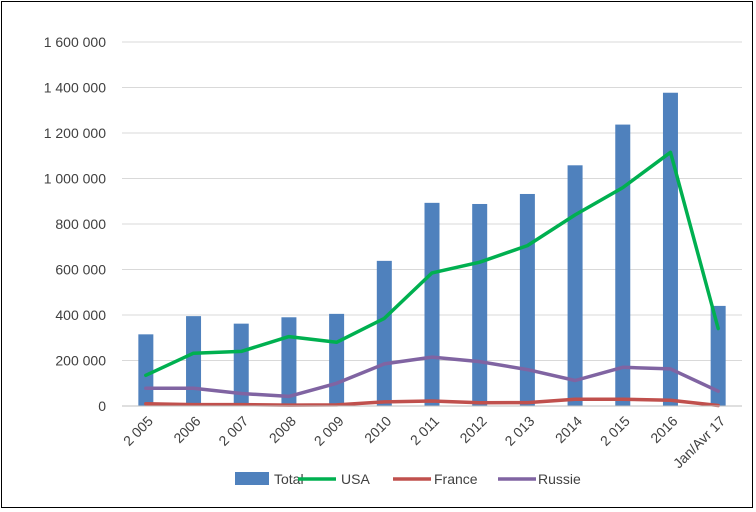 The width and height of the screenshot is (756, 512). What do you see at coordinates (75, 88) in the screenshot?
I see `y-tick-label: 1 400 000` at bounding box center [75, 88].